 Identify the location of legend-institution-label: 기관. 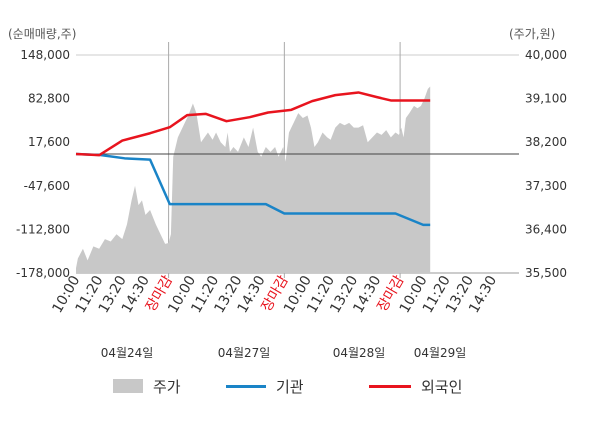
(290, 386).